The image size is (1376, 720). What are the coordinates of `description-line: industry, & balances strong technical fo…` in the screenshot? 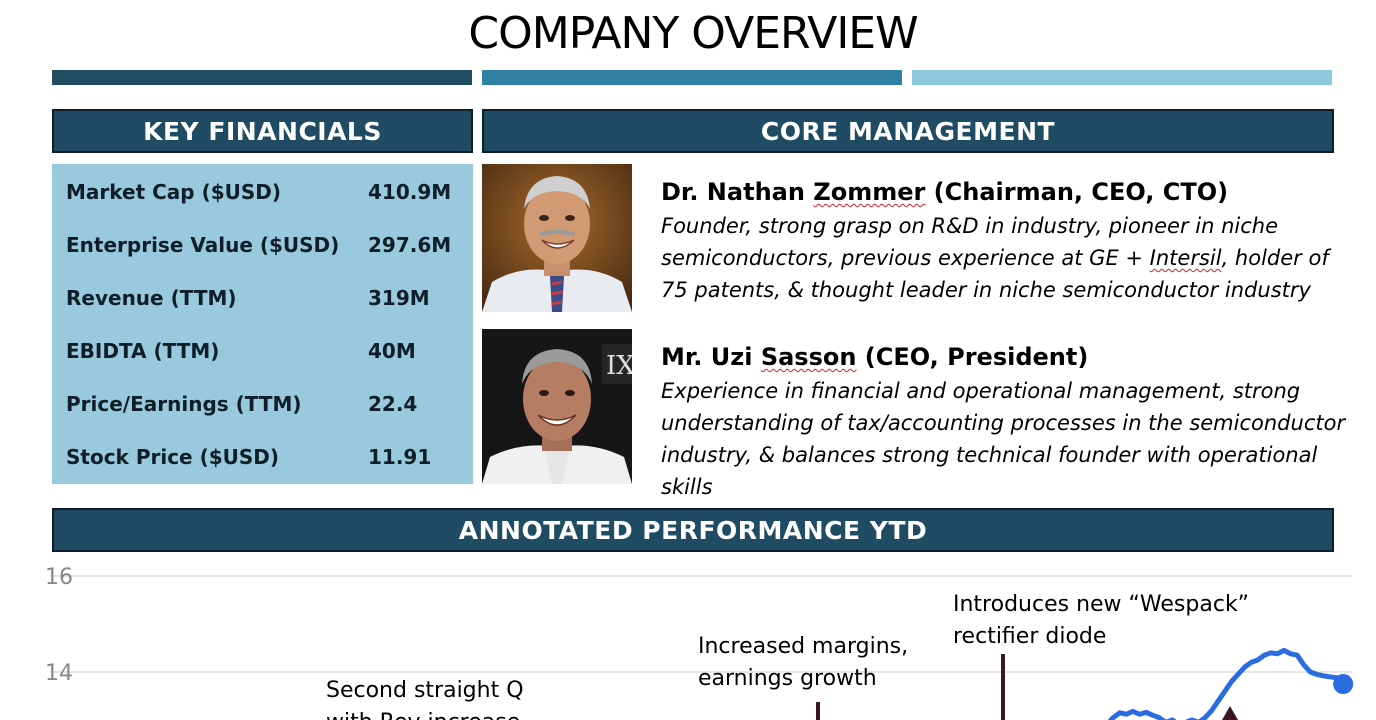 It's located at (989, 471).